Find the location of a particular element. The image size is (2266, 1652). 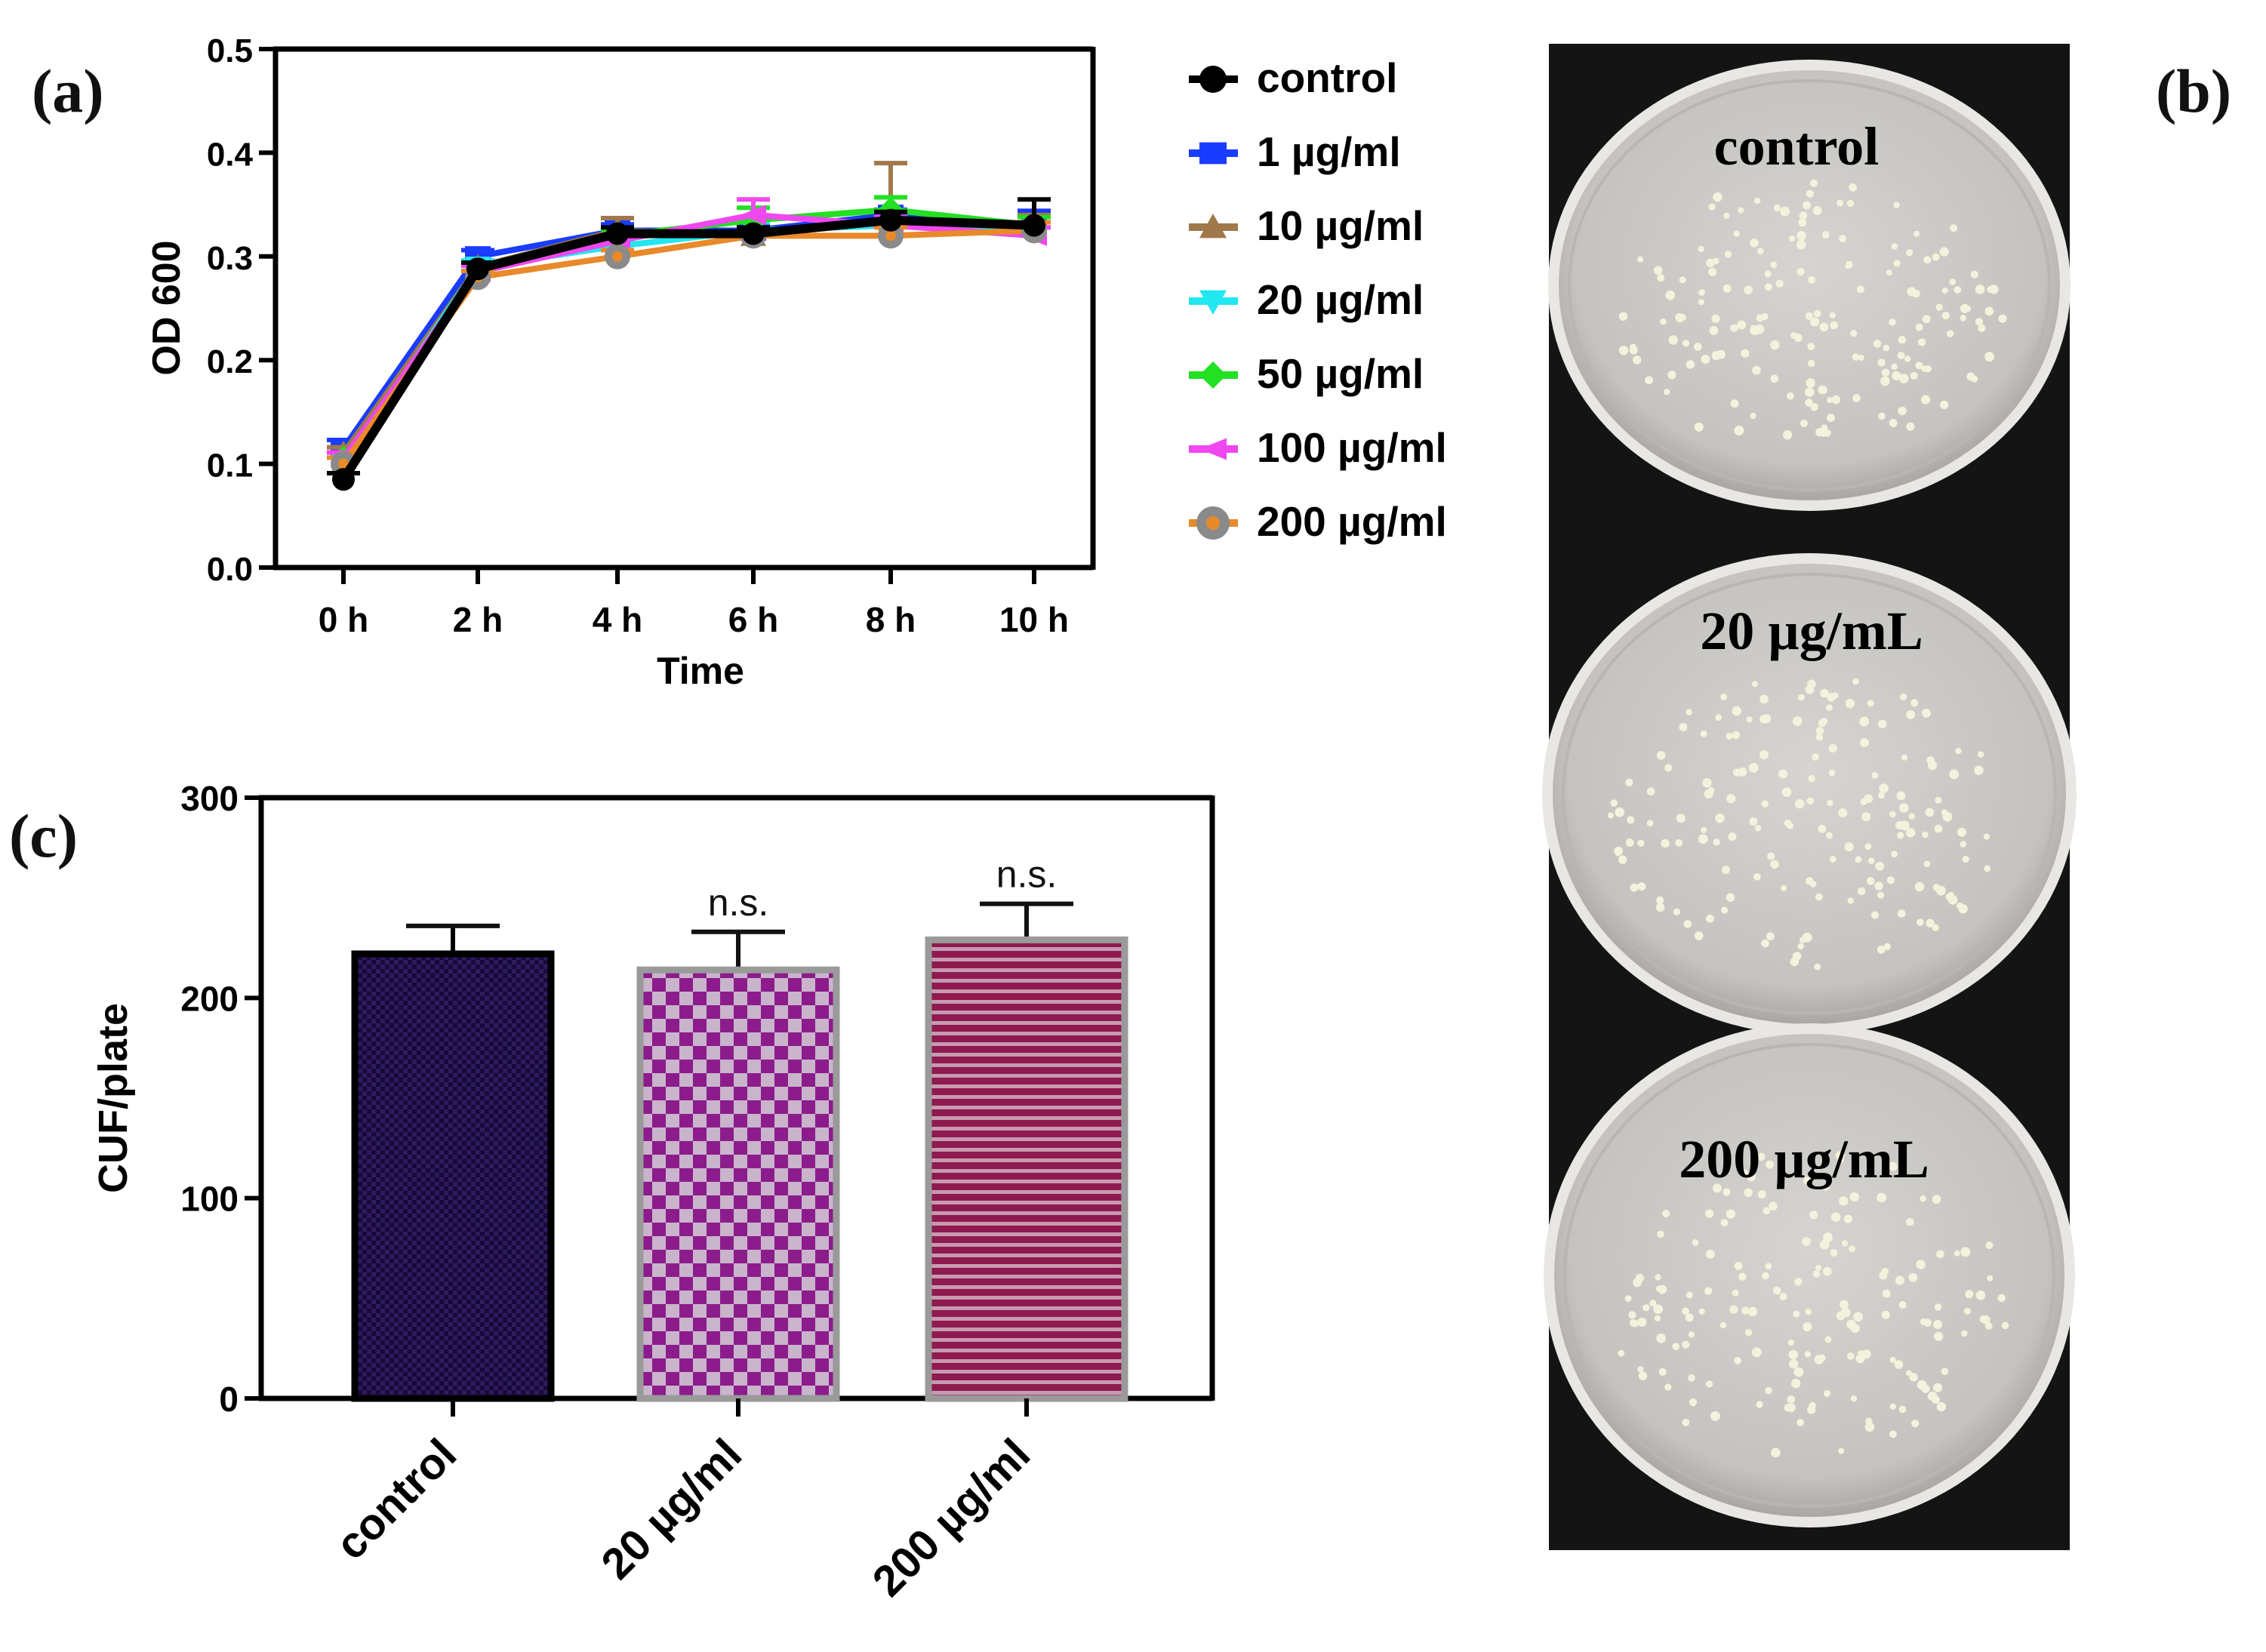

x-tick-label: 20 µg/ml is located at coordinates (671, 1509).